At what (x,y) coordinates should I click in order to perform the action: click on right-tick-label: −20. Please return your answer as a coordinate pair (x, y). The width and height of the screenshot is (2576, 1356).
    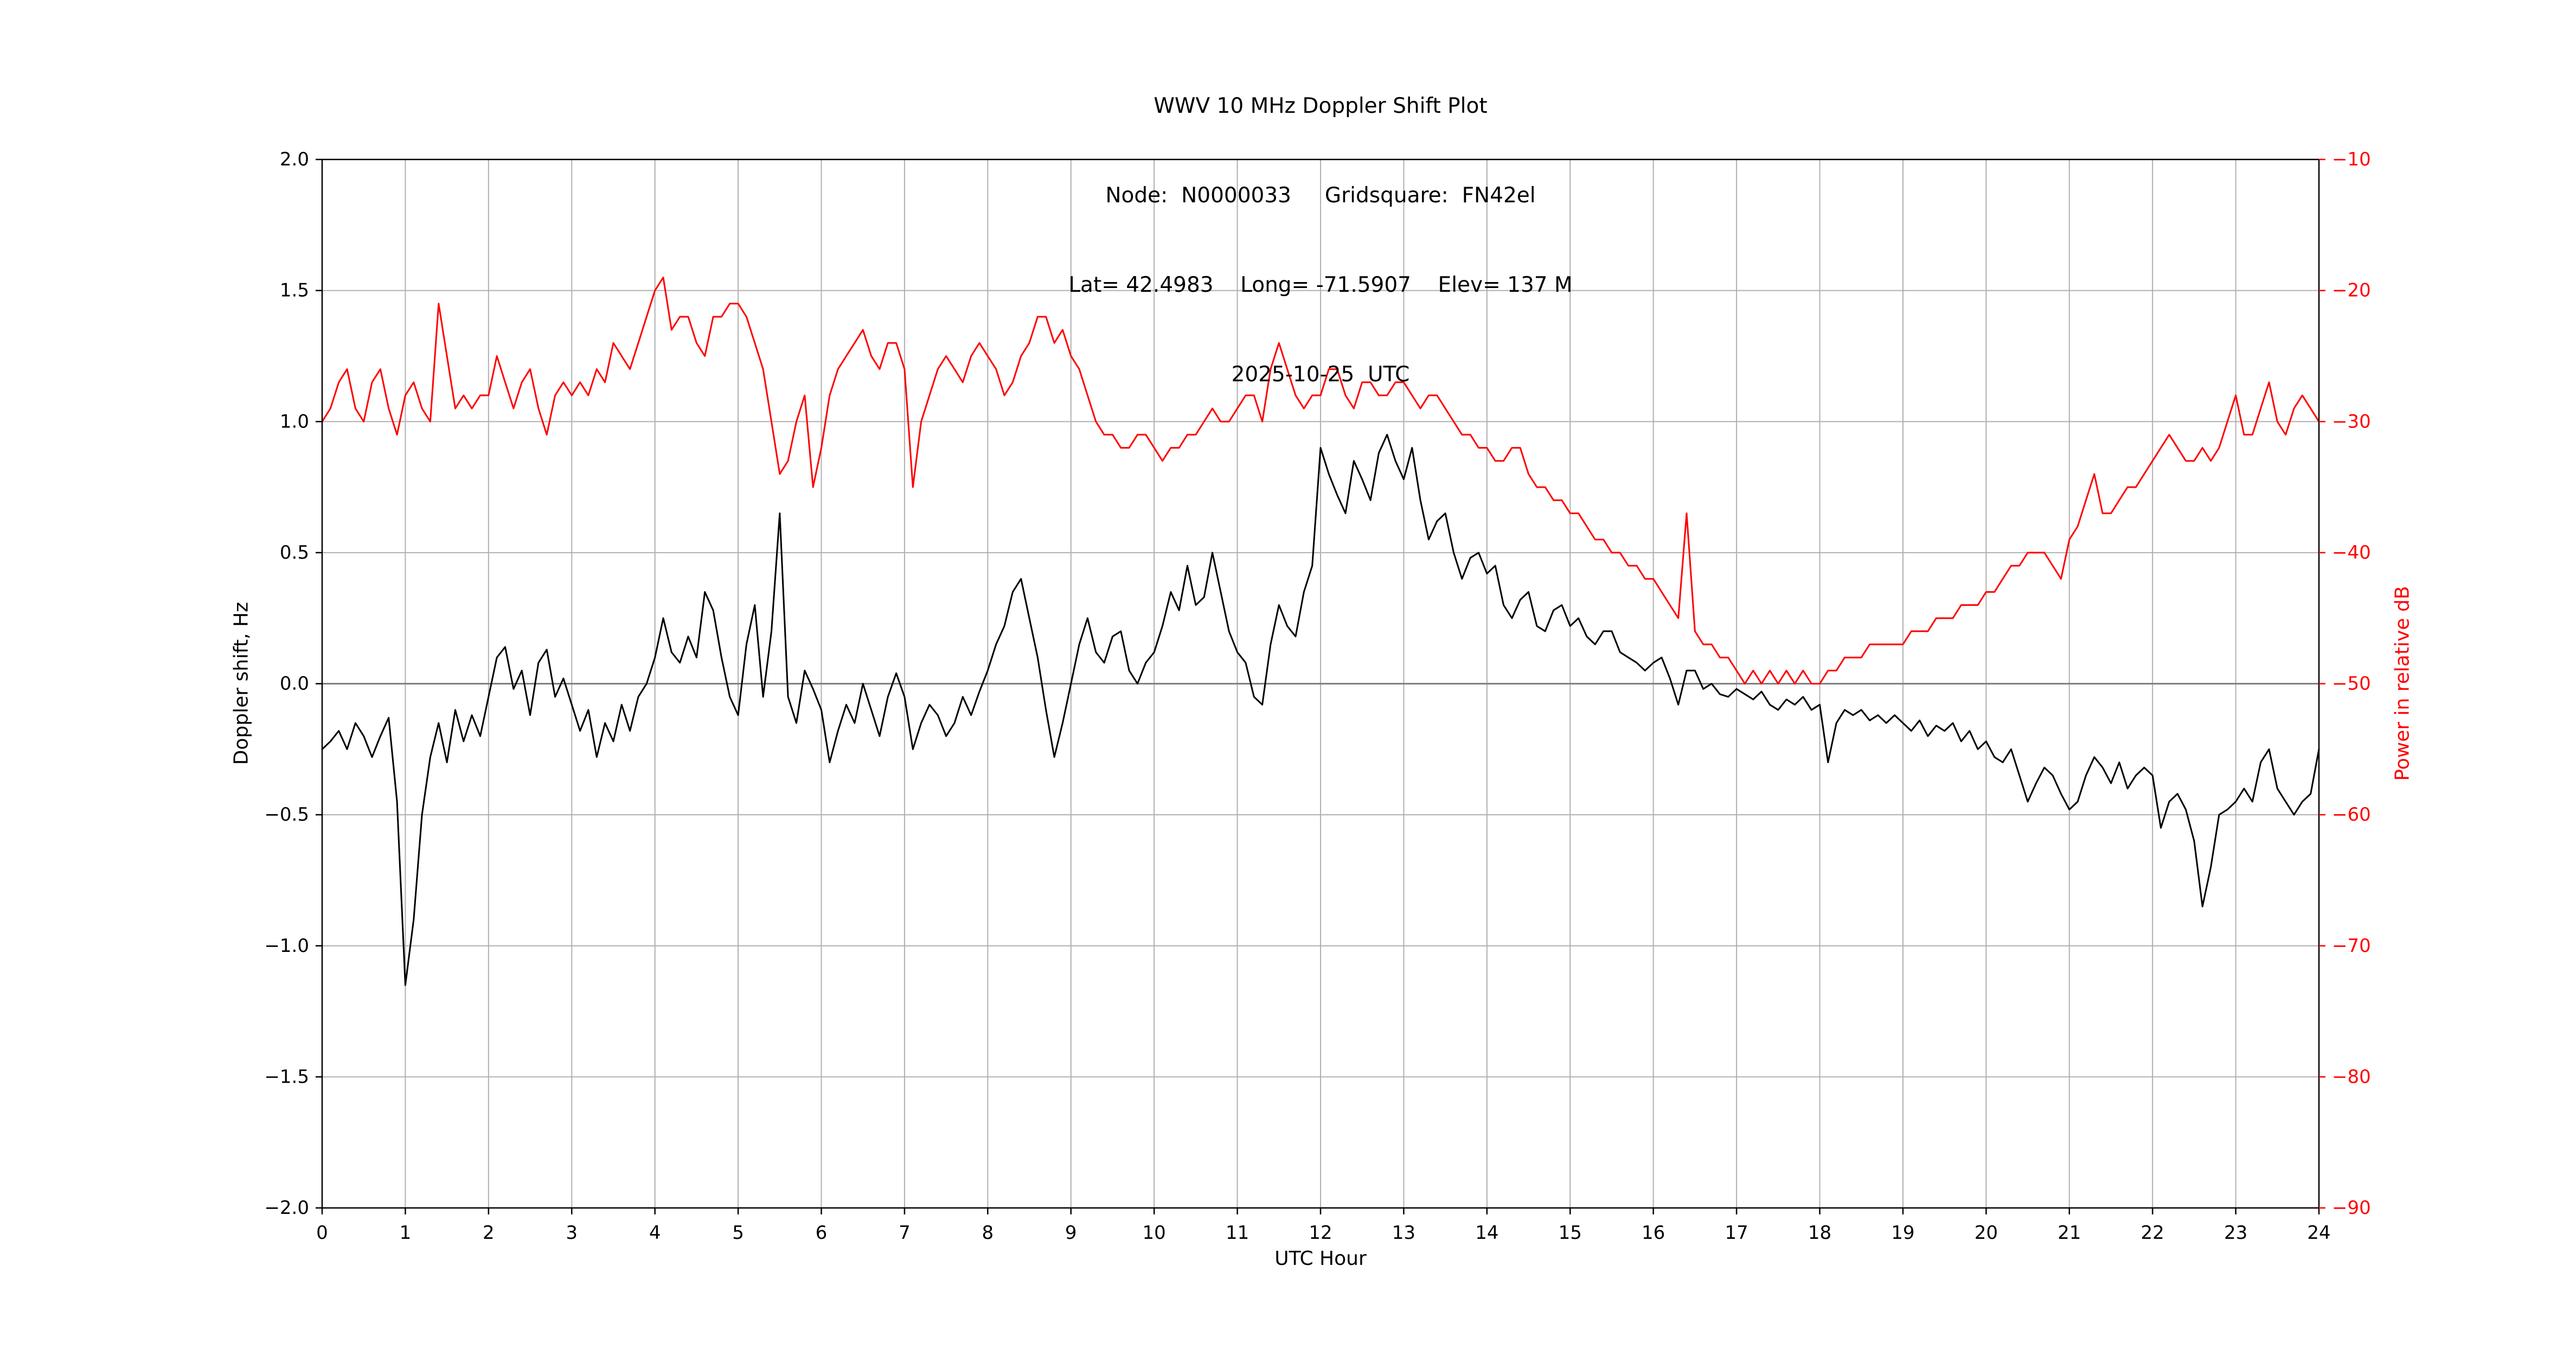
    Looking at the image, I should click on (2351, 291).